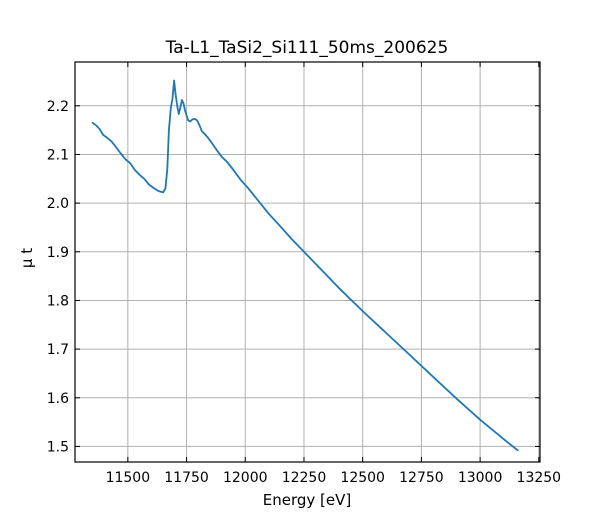 This screenshot has width=600, height=520. Describe the element at coordinates (27, 258) in the screenshot. I see `y-axis-label: μ t` at that location.